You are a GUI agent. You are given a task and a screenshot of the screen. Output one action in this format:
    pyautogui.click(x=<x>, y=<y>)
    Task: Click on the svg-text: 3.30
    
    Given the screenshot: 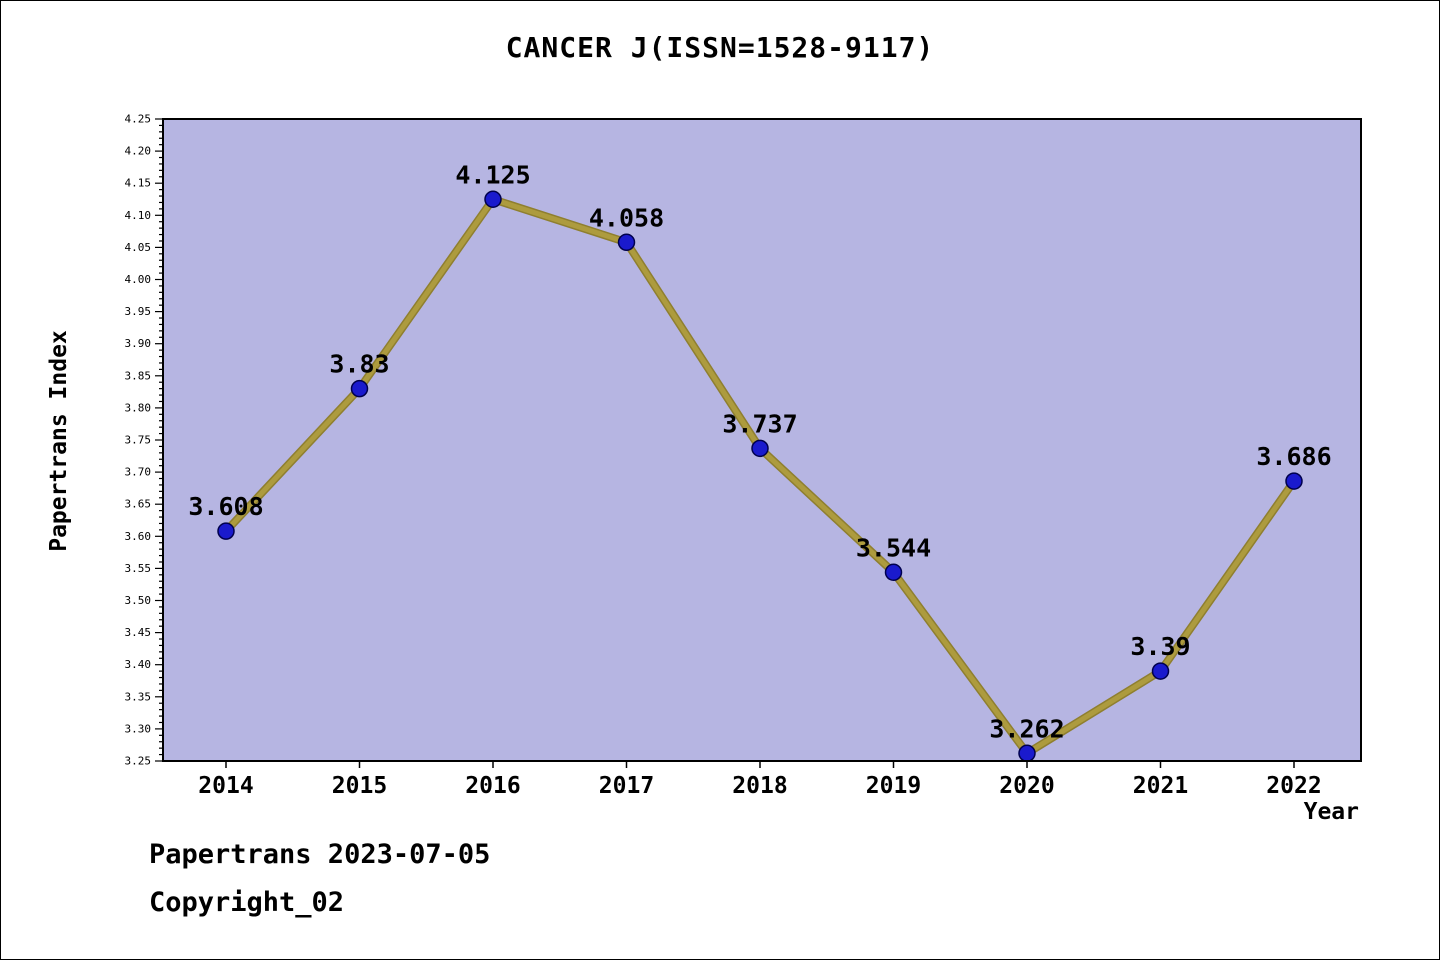 What is the action you would take?
    pyautogui.click(x=138, y=728)
    